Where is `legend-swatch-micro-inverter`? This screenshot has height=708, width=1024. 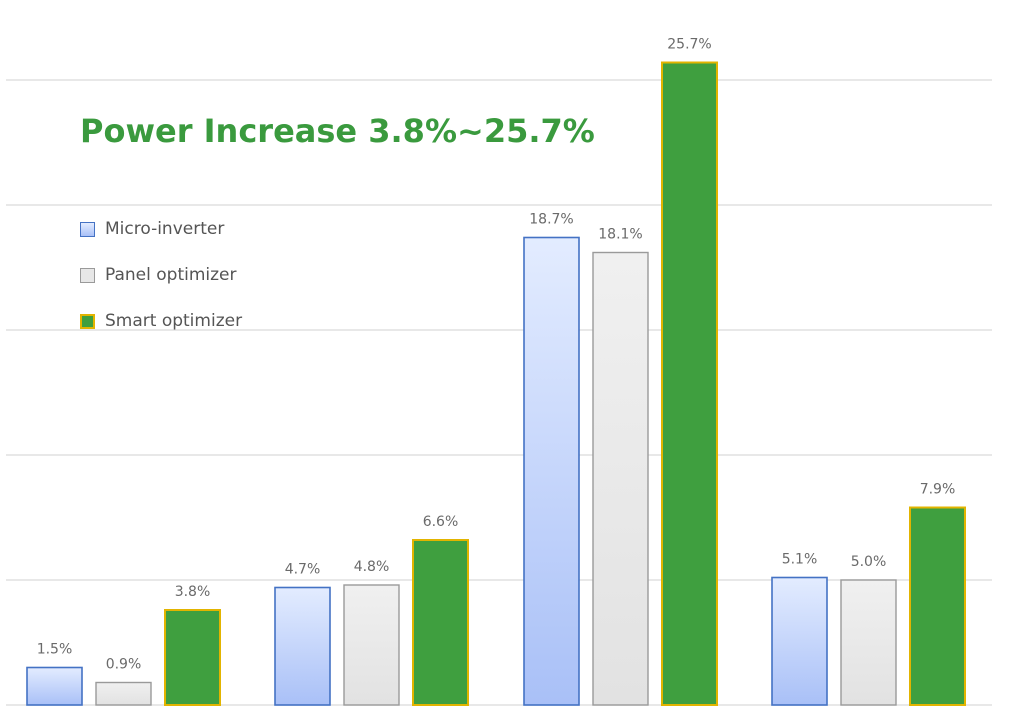
legend-swatch-micro-inverter is located at coordinates (87, 229).